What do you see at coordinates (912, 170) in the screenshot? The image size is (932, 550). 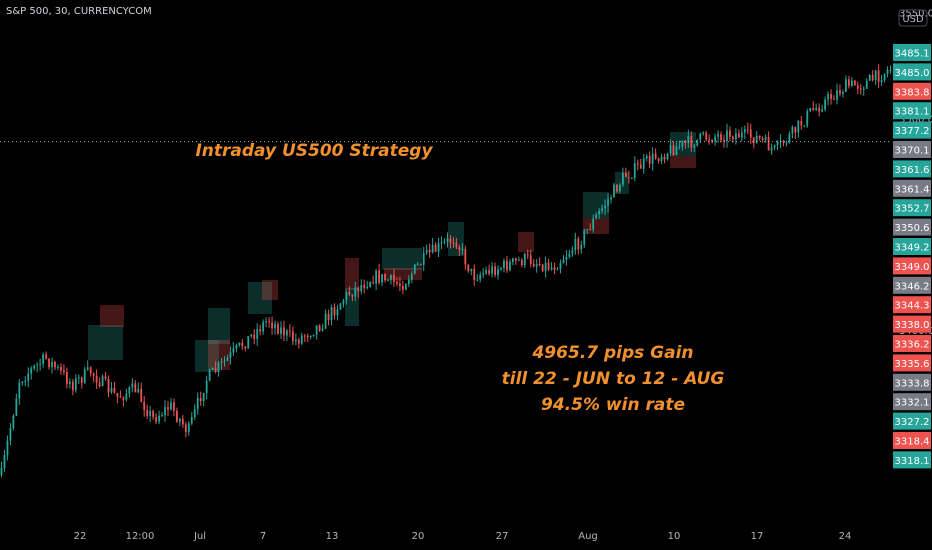 I see `price-tag-label: 3361.6` at bounding box center [912, 170].